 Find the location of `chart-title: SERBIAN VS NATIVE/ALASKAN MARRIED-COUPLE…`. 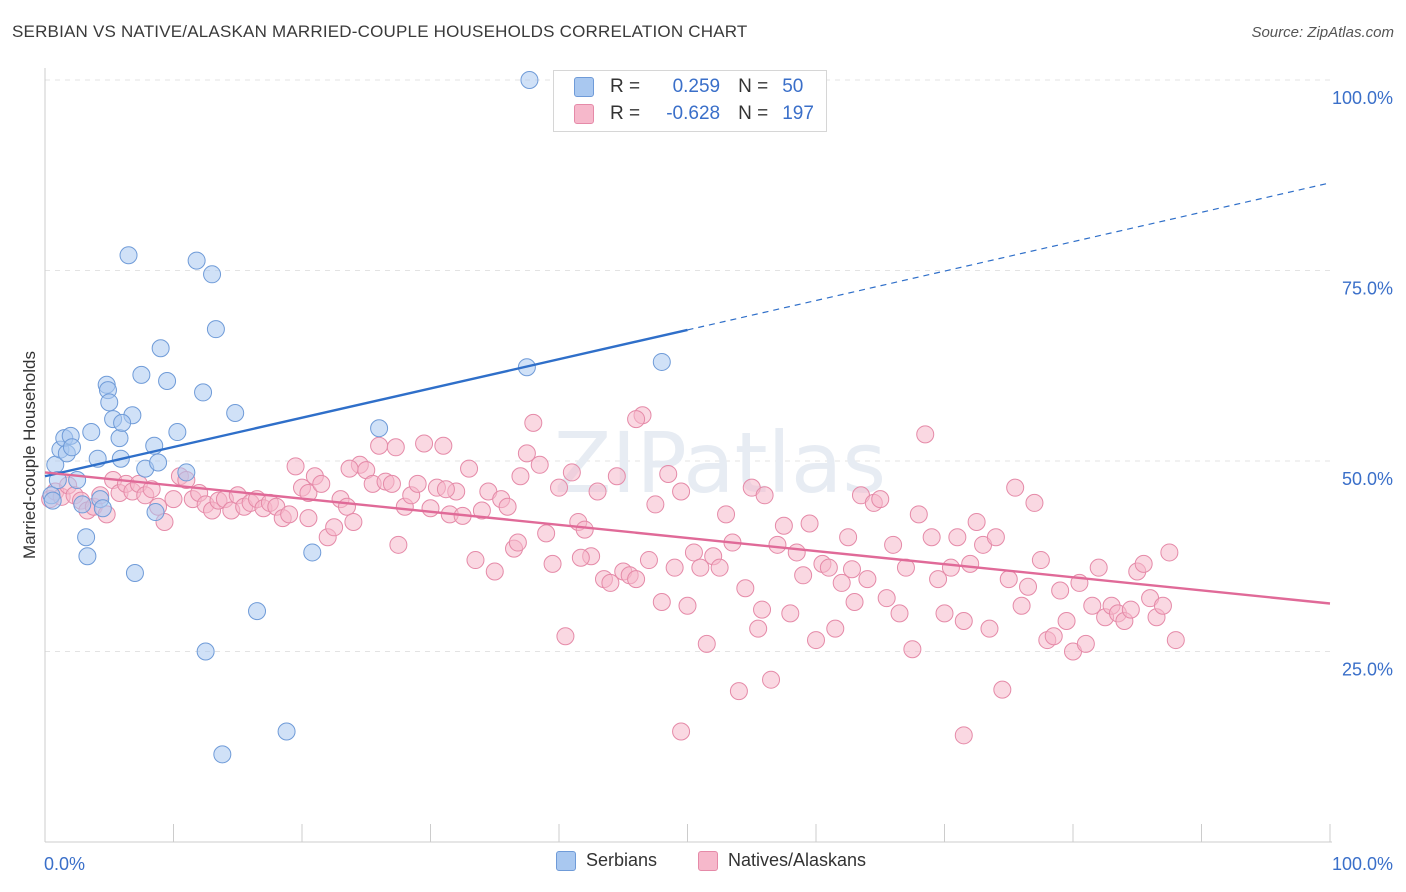

chart-title: SERBIAN VS NATIVE/ALASKAN MARRIED-COUPLE… is located at coordinates (380, 31).